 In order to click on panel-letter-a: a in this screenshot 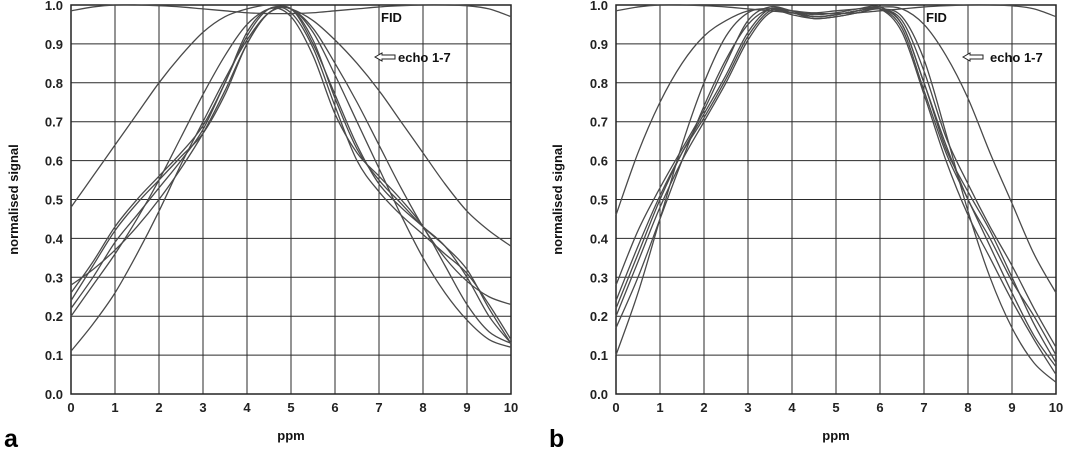, I will do `click(11, 438)`.